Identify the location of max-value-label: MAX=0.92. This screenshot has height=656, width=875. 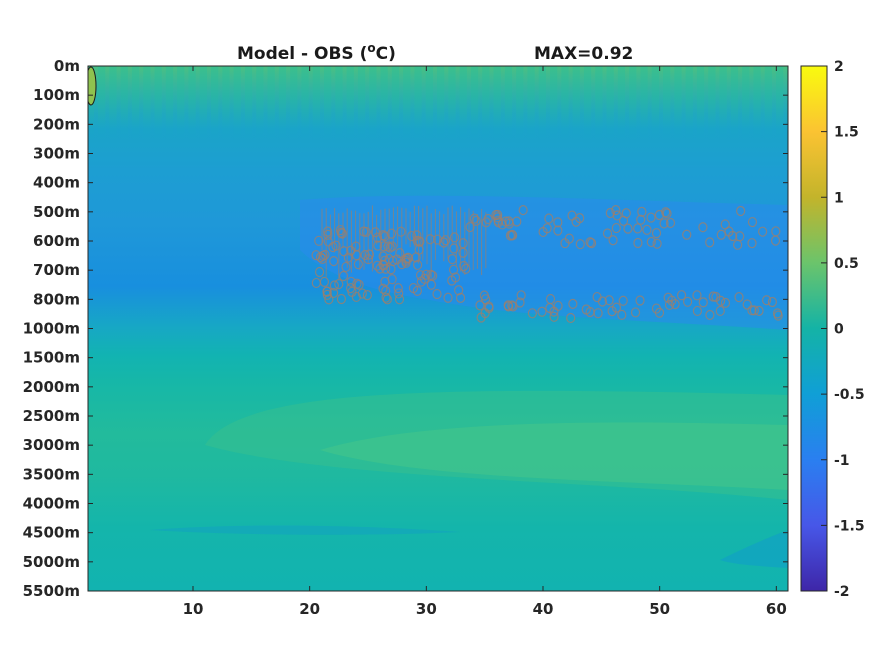
(583, 54).